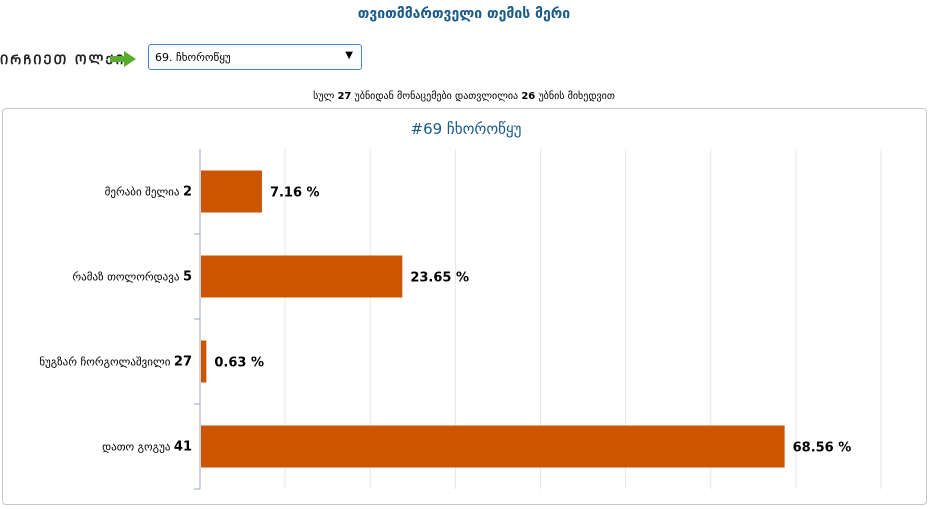 This screenshot has width=928, height=509. I want to click on category-label: ნუგზარ ჩორგოლაშვილი 27, so click(115, 362).